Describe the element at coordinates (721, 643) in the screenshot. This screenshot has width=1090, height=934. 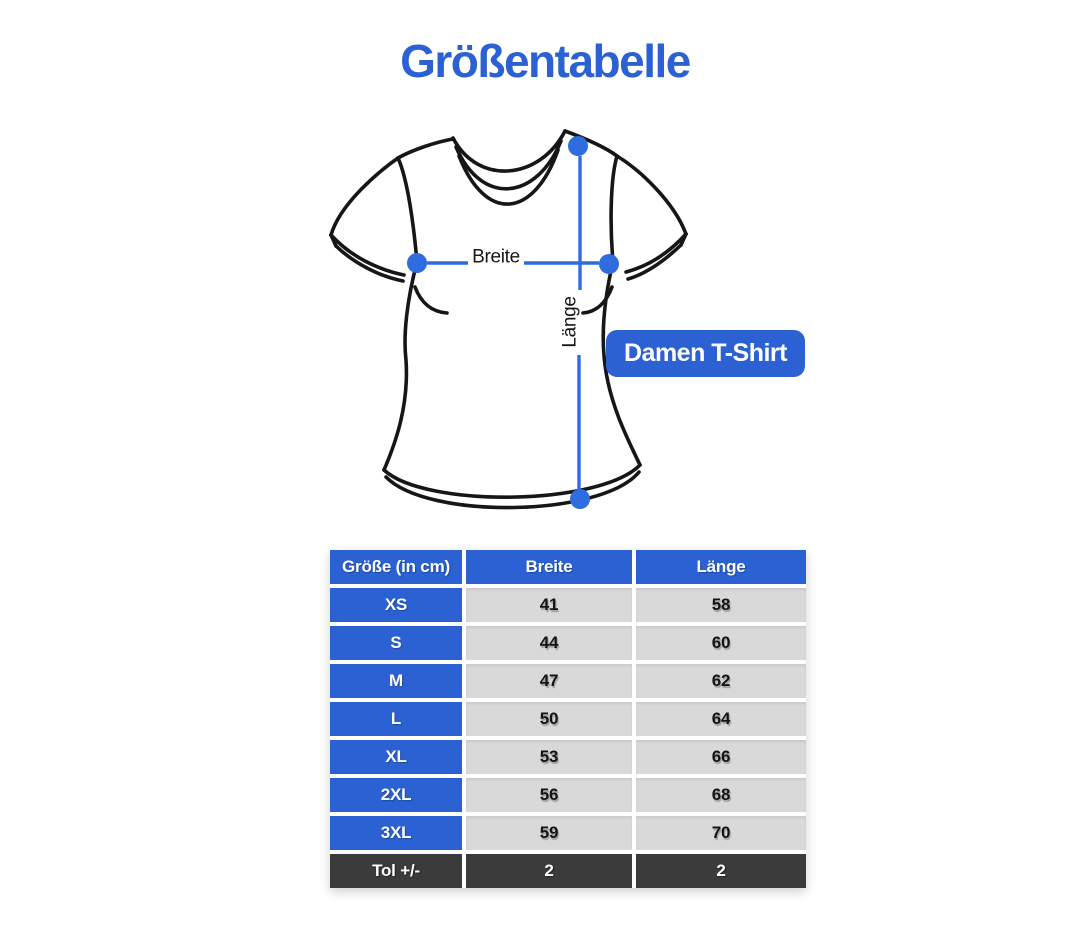
I see `laenge-value-s: 60` at that location.